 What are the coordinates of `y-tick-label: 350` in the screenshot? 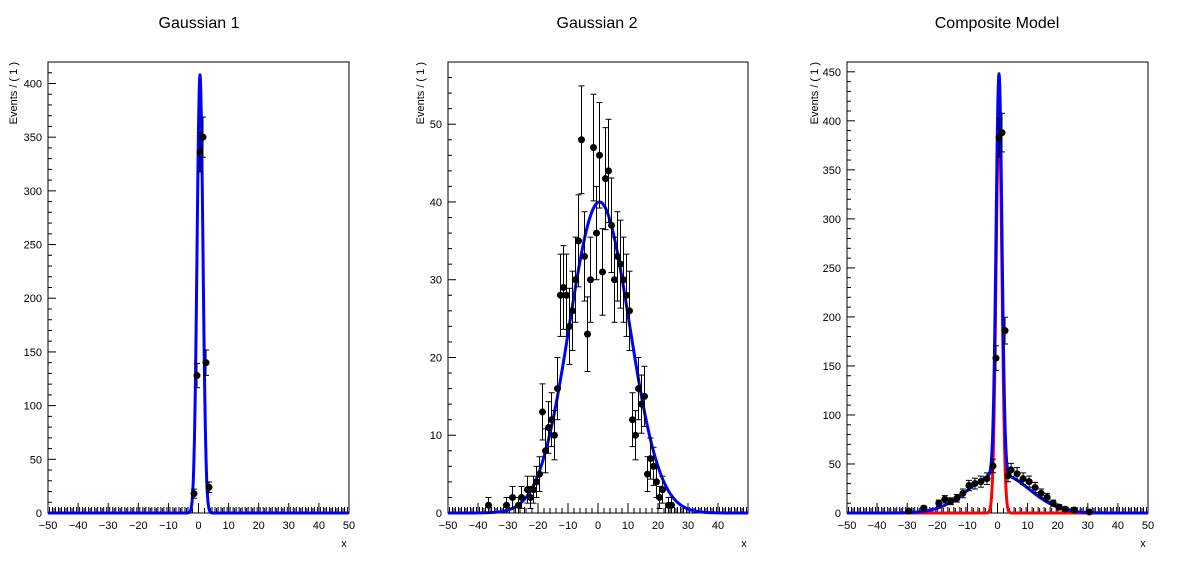 It's located at (33, 138).